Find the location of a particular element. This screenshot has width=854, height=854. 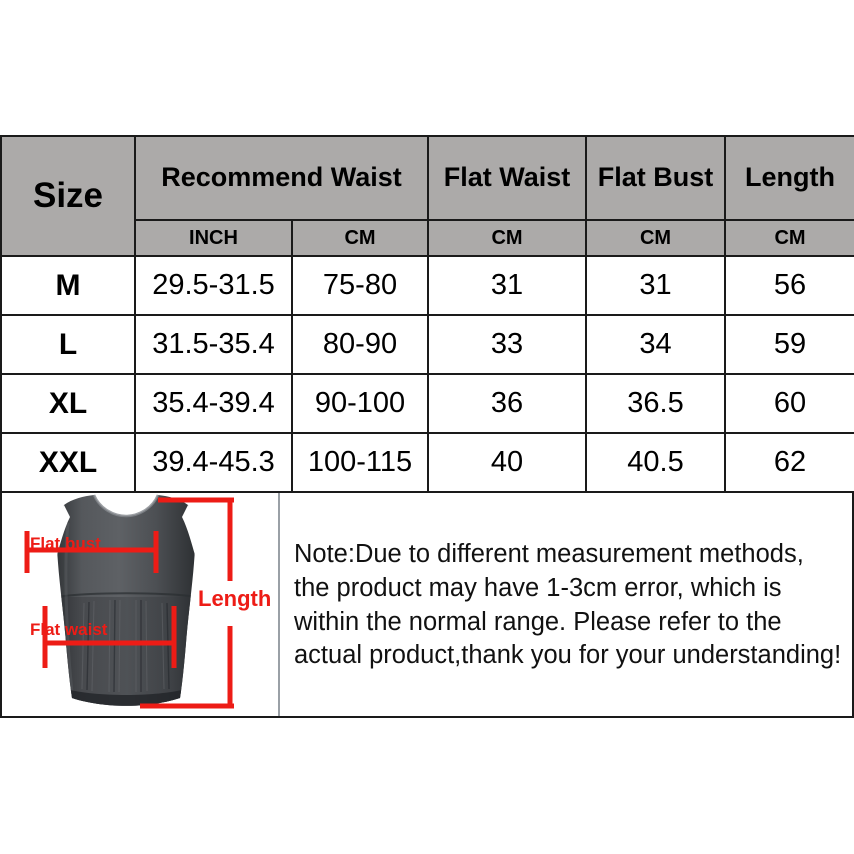

cell-size: XXL is located at coordinates (68, 462).